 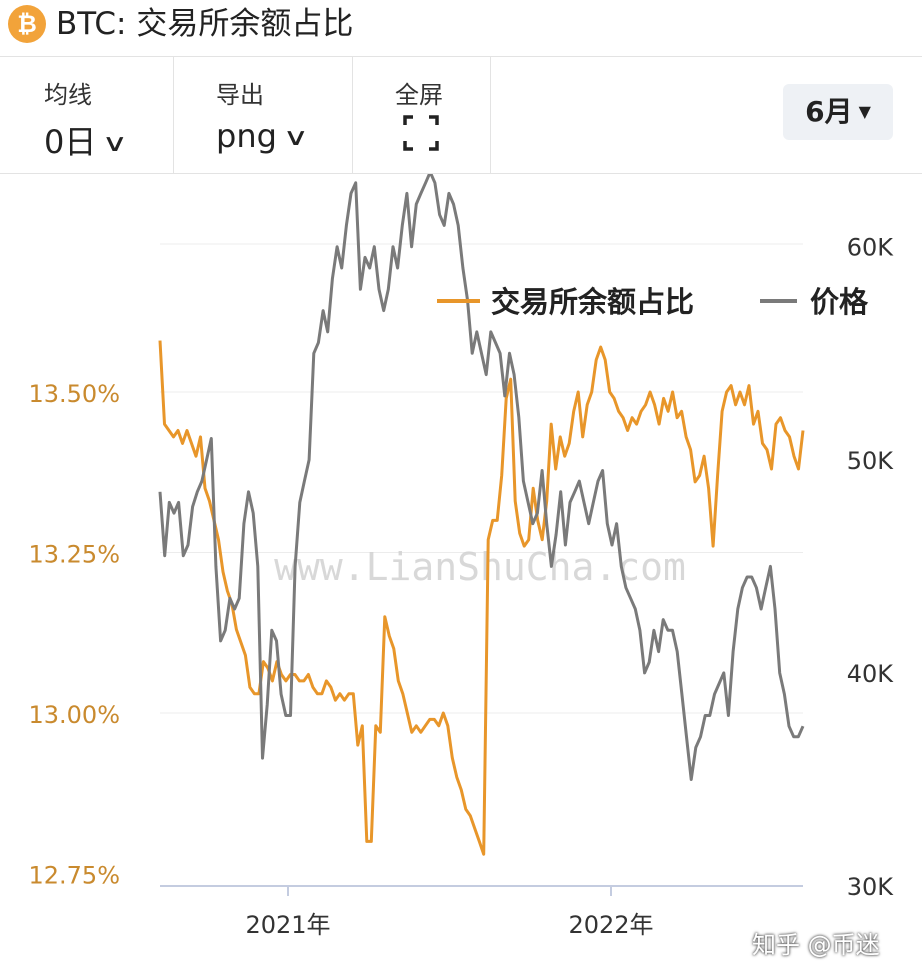 I want to click on x-tick-label: 2021年, so click(x=287, y=925).